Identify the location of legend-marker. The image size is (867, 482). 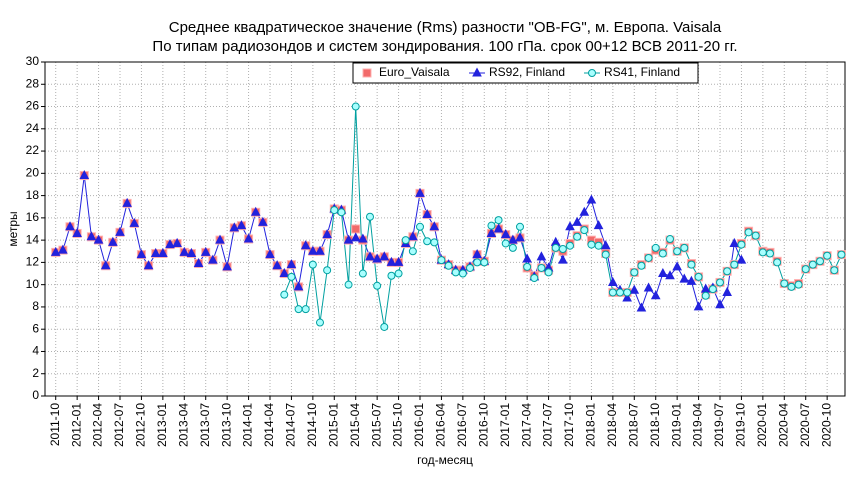
(367, 73).